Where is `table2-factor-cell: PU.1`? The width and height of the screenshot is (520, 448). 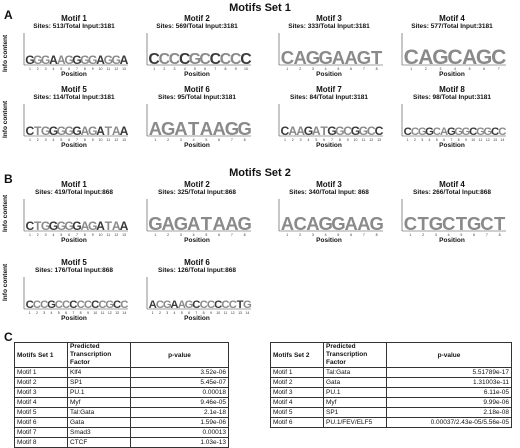
table2-factor-cell: PU.1 is located at coordinates (355, 392).